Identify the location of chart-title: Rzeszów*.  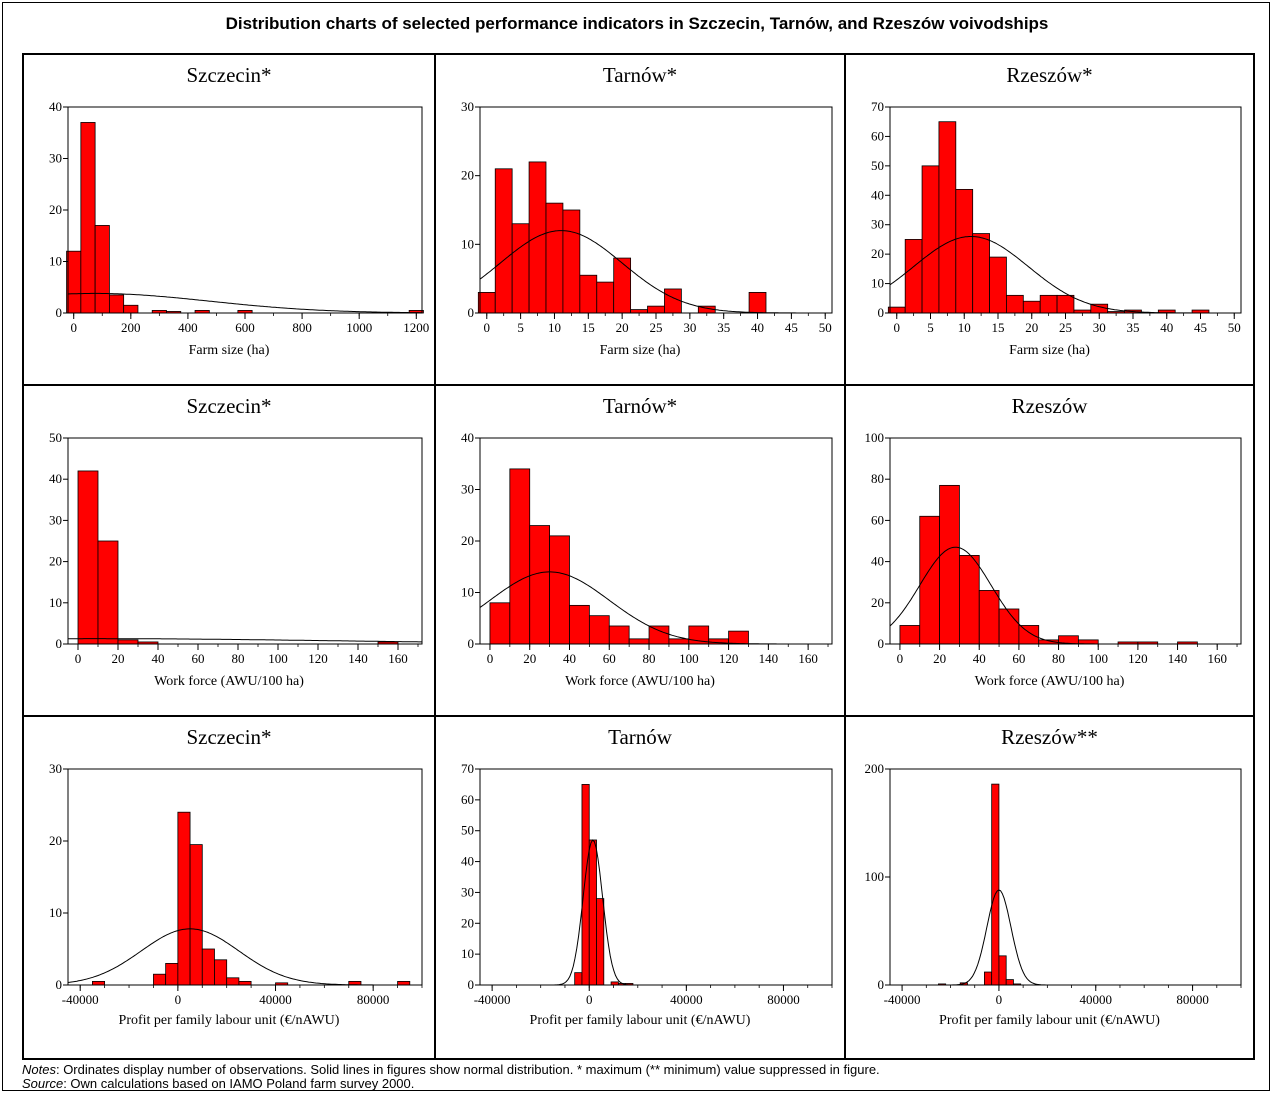
(1049, 75).